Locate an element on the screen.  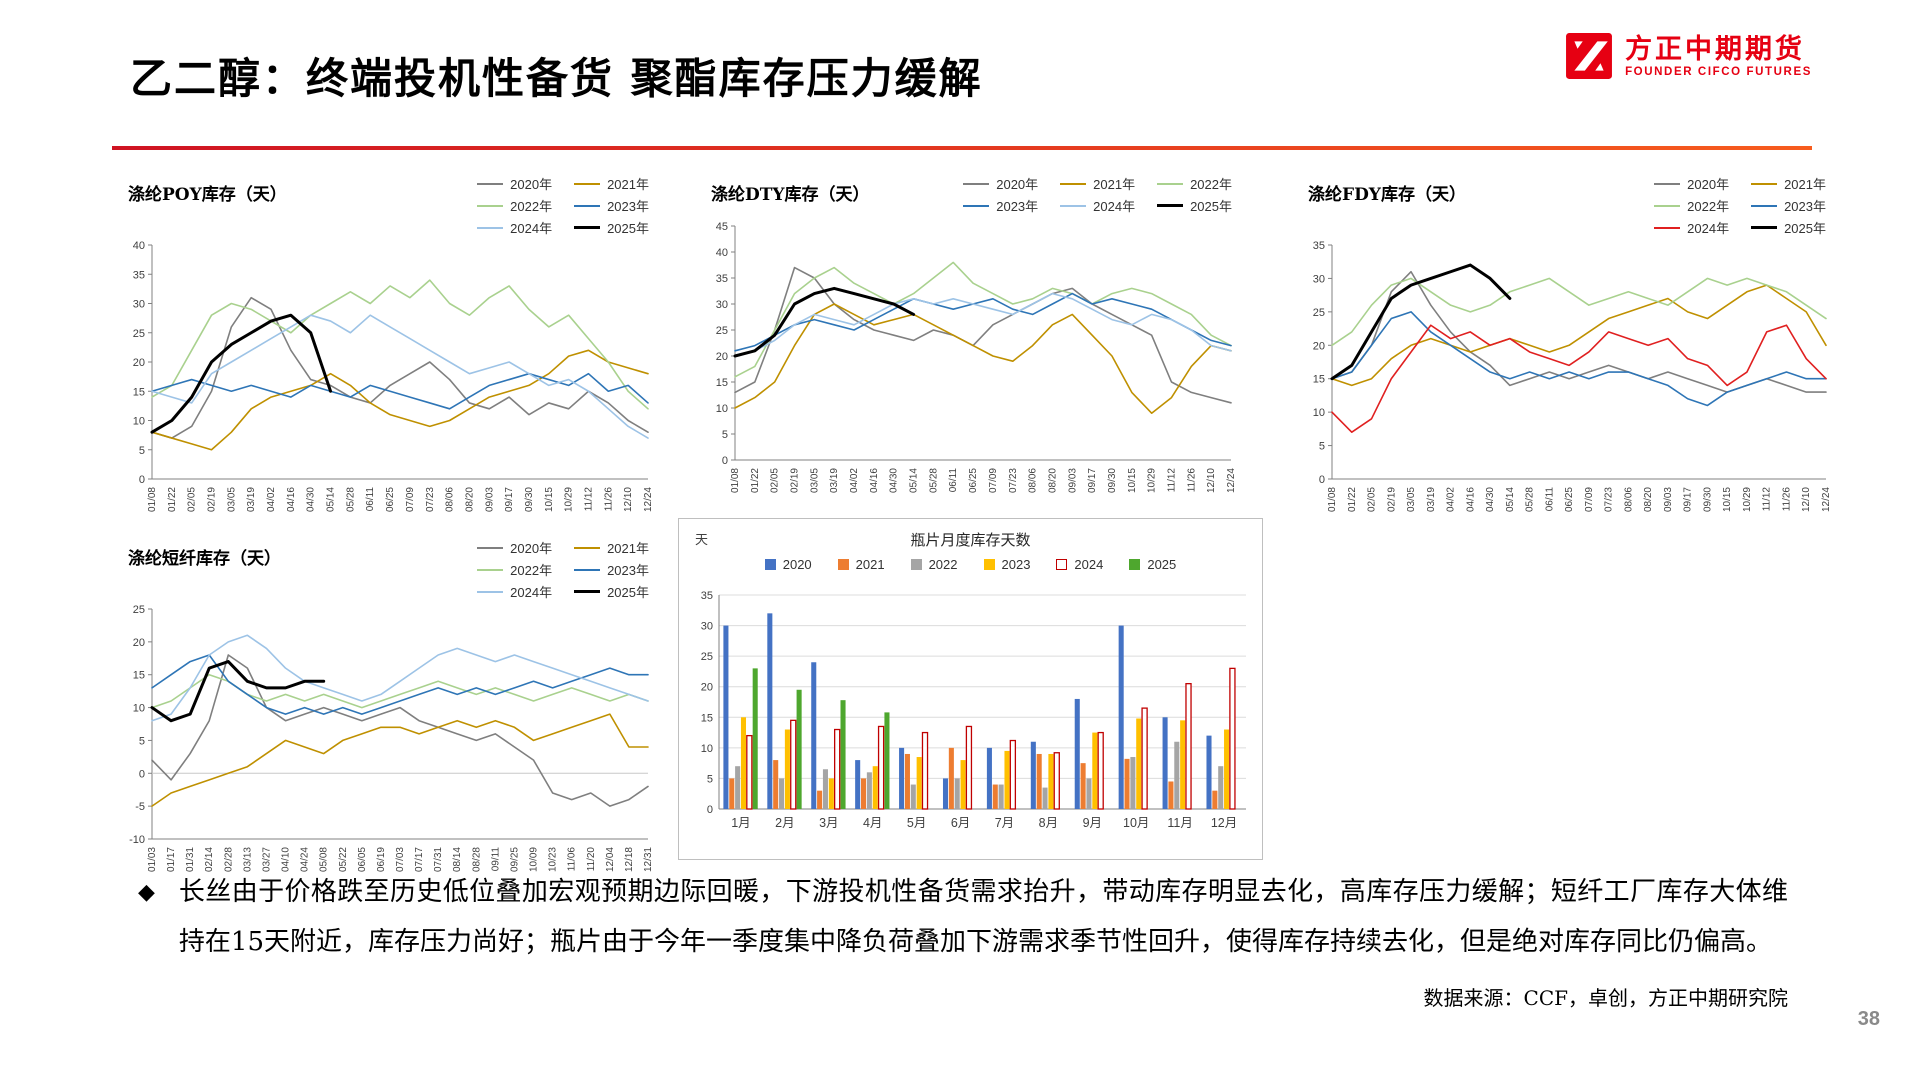
svg-text: 06/05 is located at coordinates (362, 859).